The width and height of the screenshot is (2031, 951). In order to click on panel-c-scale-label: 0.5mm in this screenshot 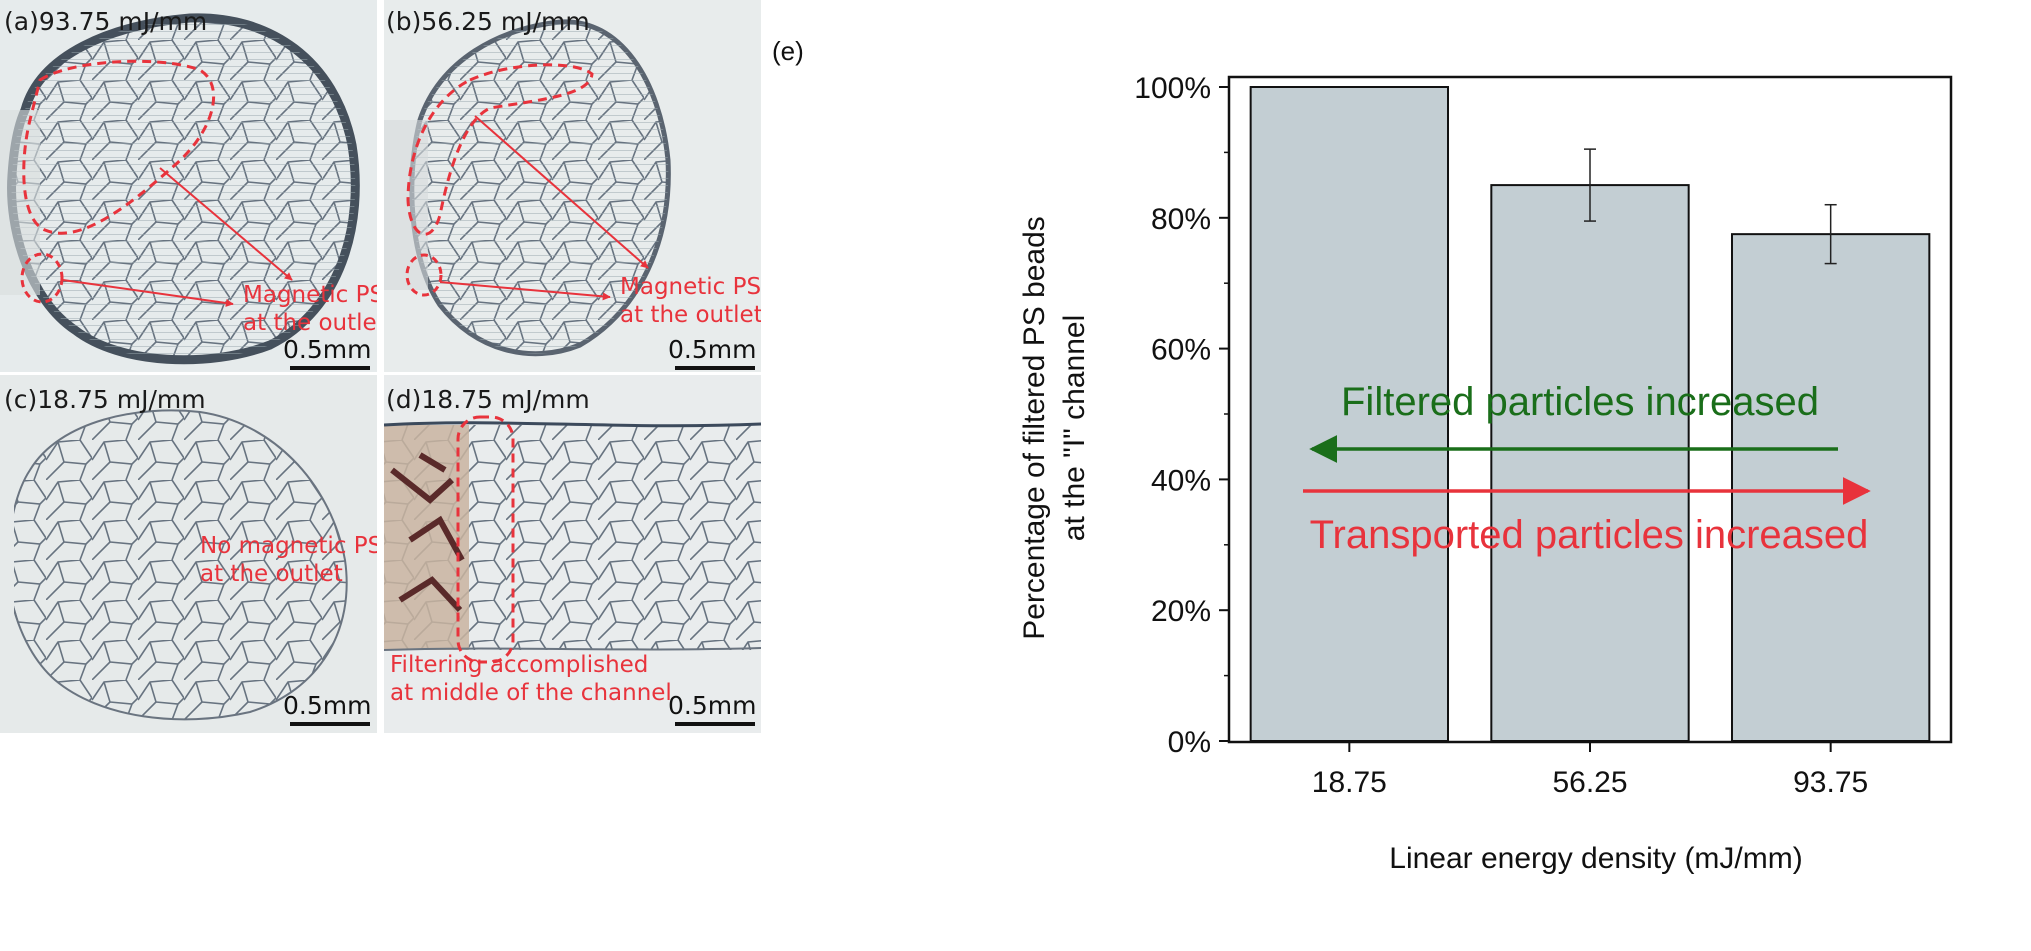, I will do `click(327, 705)`.